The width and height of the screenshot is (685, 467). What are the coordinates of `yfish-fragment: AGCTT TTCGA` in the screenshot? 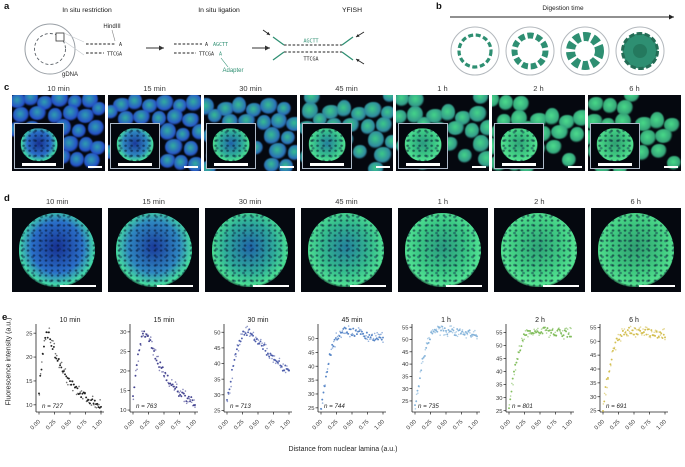 It's located at (313, 47).